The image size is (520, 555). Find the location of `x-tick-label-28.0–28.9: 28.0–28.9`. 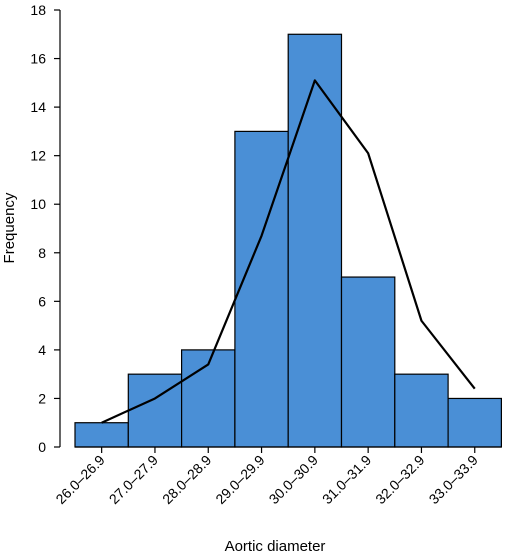

x-tick-label-28.0–28.9: 28.0–28.9 is located at coordinates (187, 480).